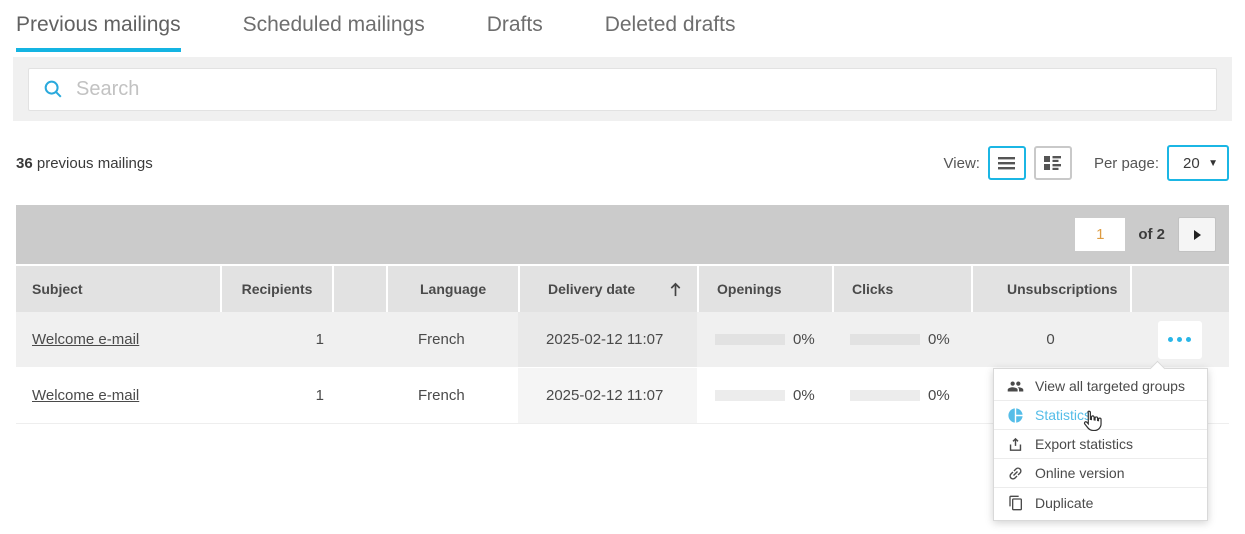 The height and width of the screenshot is (534, 1245). I want to click on users-icon, so click(1015, 386).